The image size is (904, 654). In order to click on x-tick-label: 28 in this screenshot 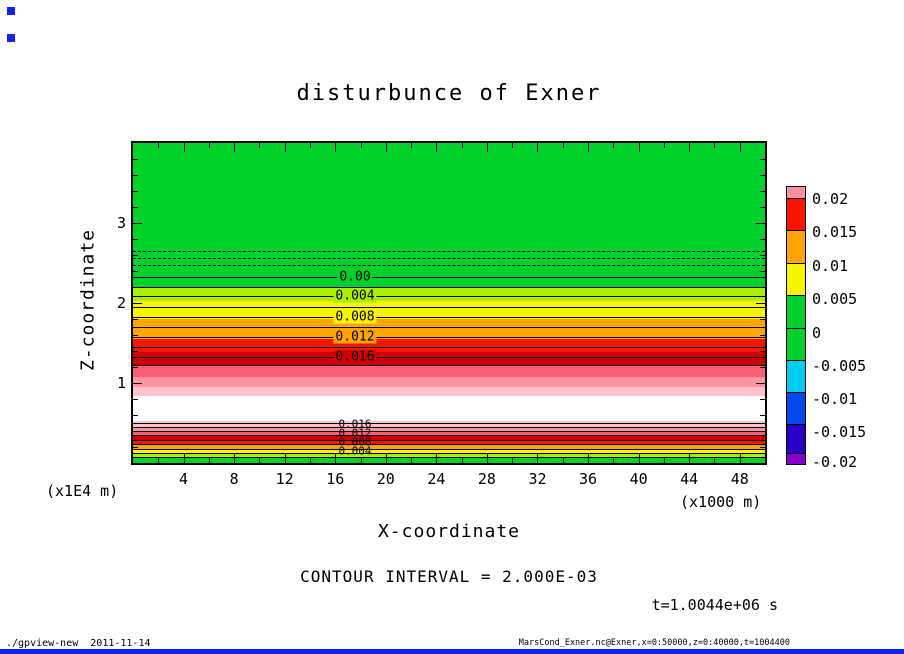, I will do `click(486, 479)`.